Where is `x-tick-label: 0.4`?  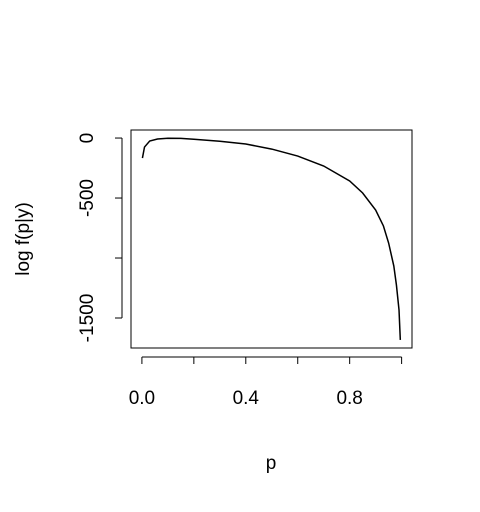 x-tick-label: 0.4 is located at coordinates (246, 398).